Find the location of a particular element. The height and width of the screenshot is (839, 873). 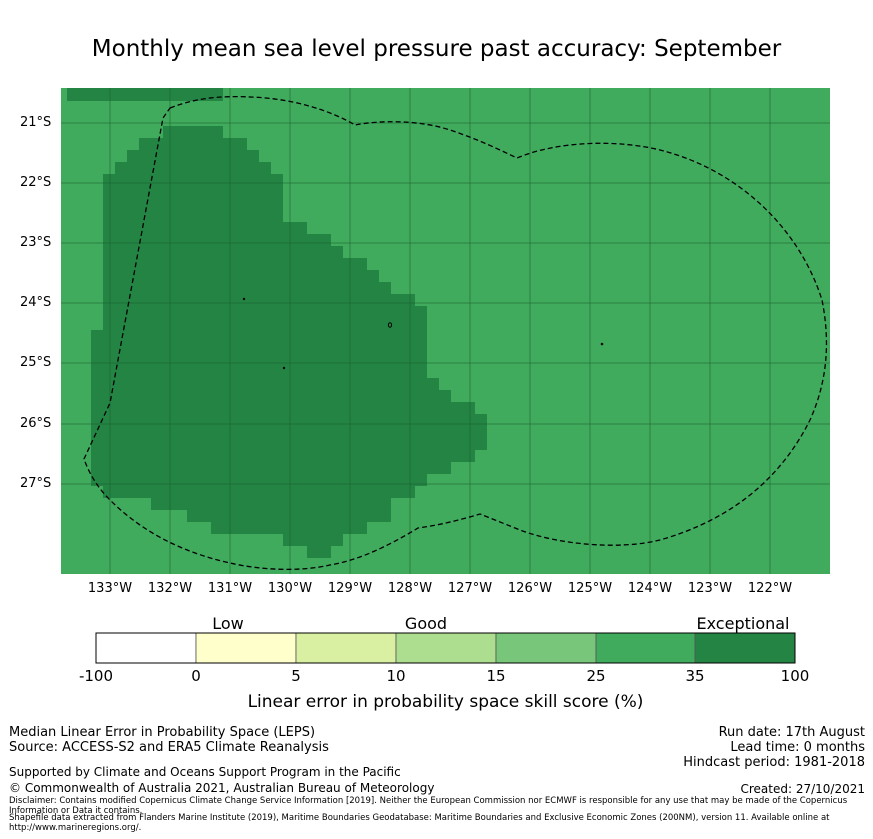

colorbar is located at coordinates (445, 648).